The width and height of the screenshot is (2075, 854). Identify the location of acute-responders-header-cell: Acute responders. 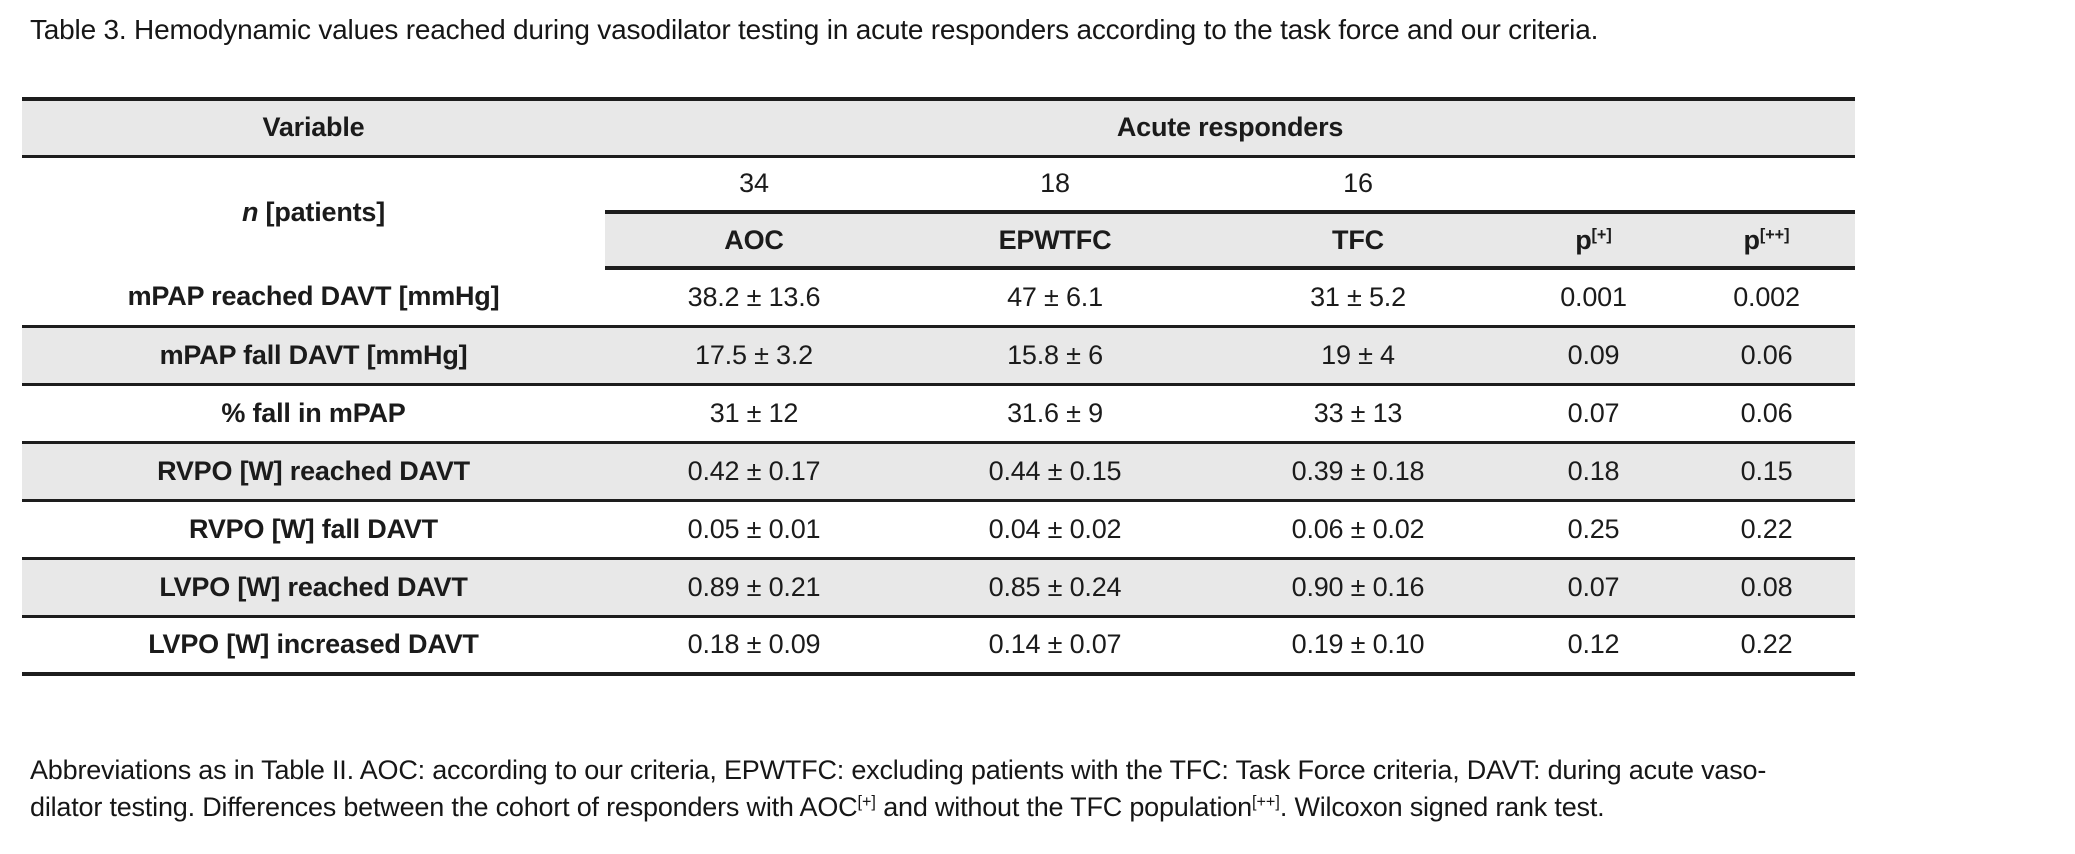
(1230, 127).